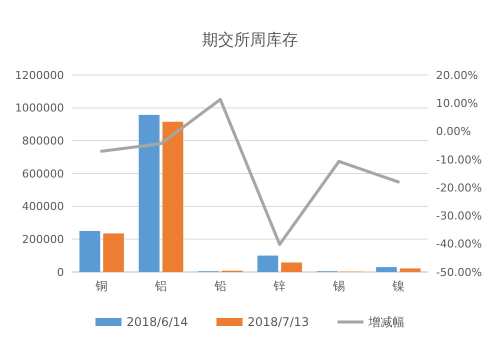 The height and width of the screenshot is (362, 500). What do you see at coordinates (101, 286) in the screenshot?
I see `x-tick-label: 铜` at bounding box center [101, 286].